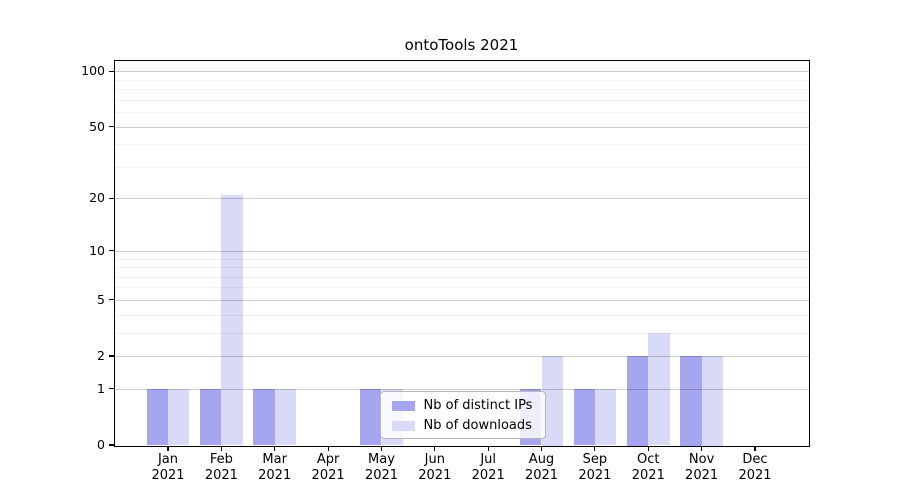  What do you see at coordinates (157, 417) in the screenshot?
I see `bar-nb-of-distinct-ips-jan` at bounding box center [157, 417].